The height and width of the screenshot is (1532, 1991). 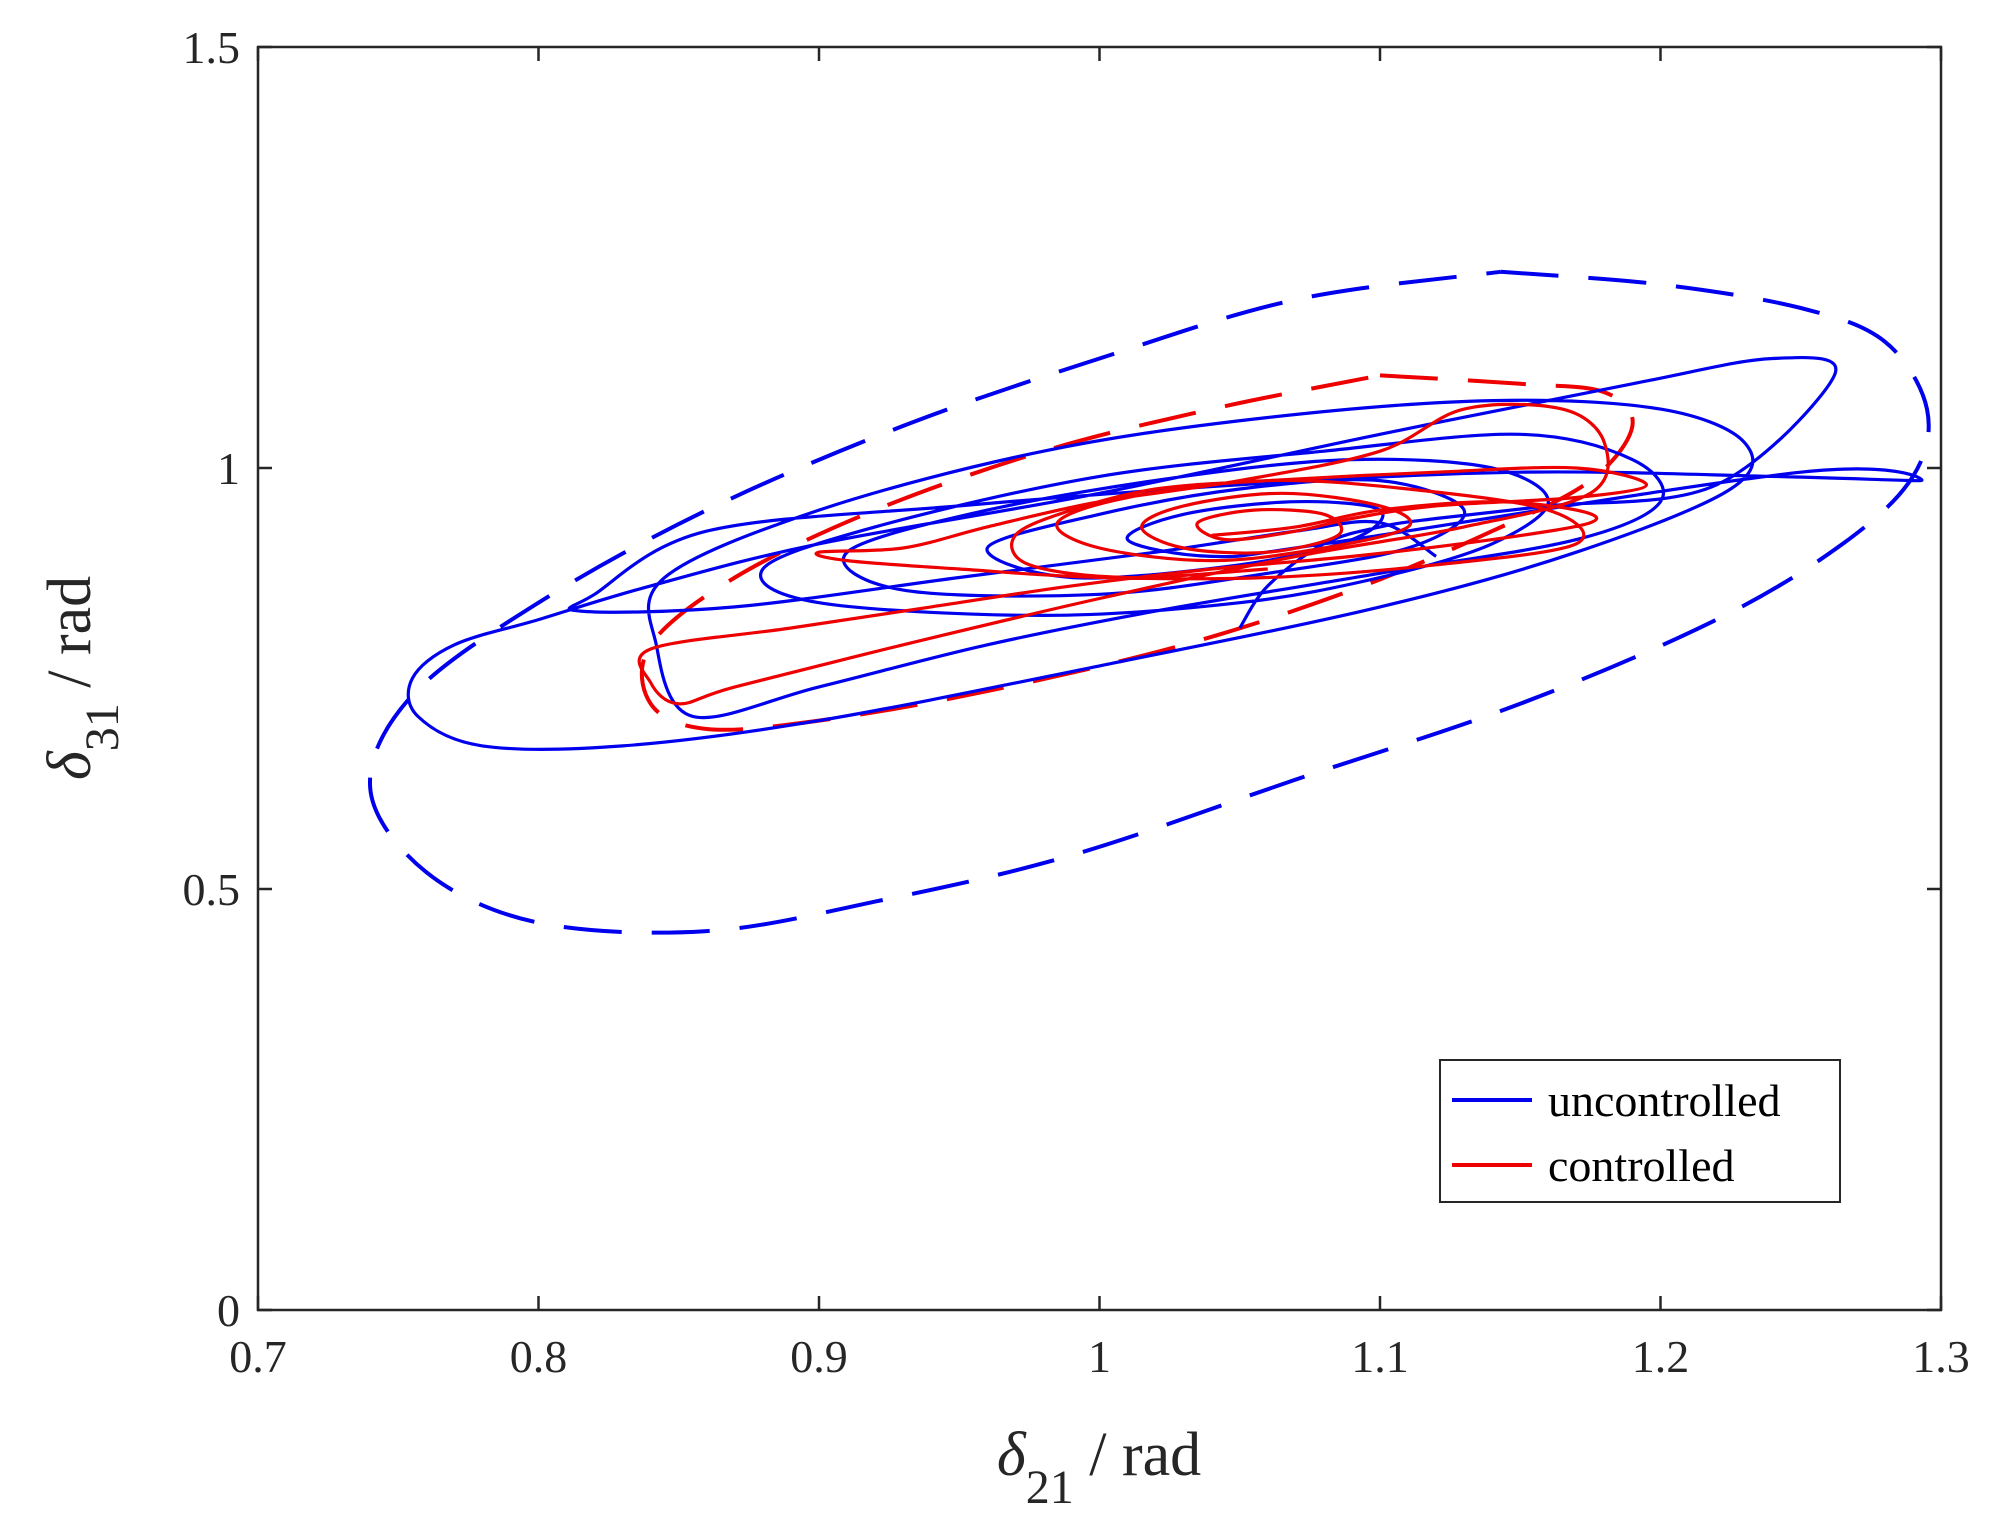 I want to click on legend: uncontrolled controlled, so click(x=1640, y=1131).